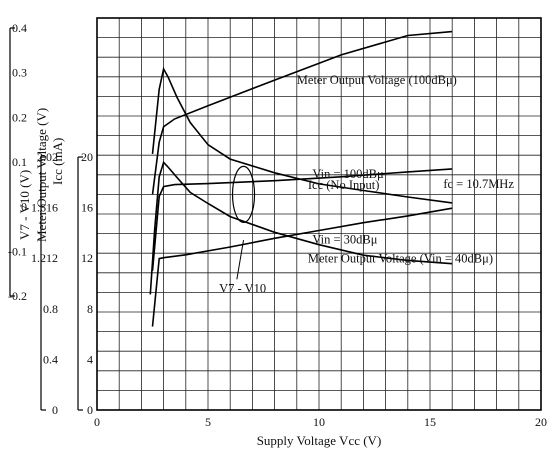 The image size is (556, 450). I want to click on annotation-label: Meter Output Voltage (100dBμ), so click(377, 80).